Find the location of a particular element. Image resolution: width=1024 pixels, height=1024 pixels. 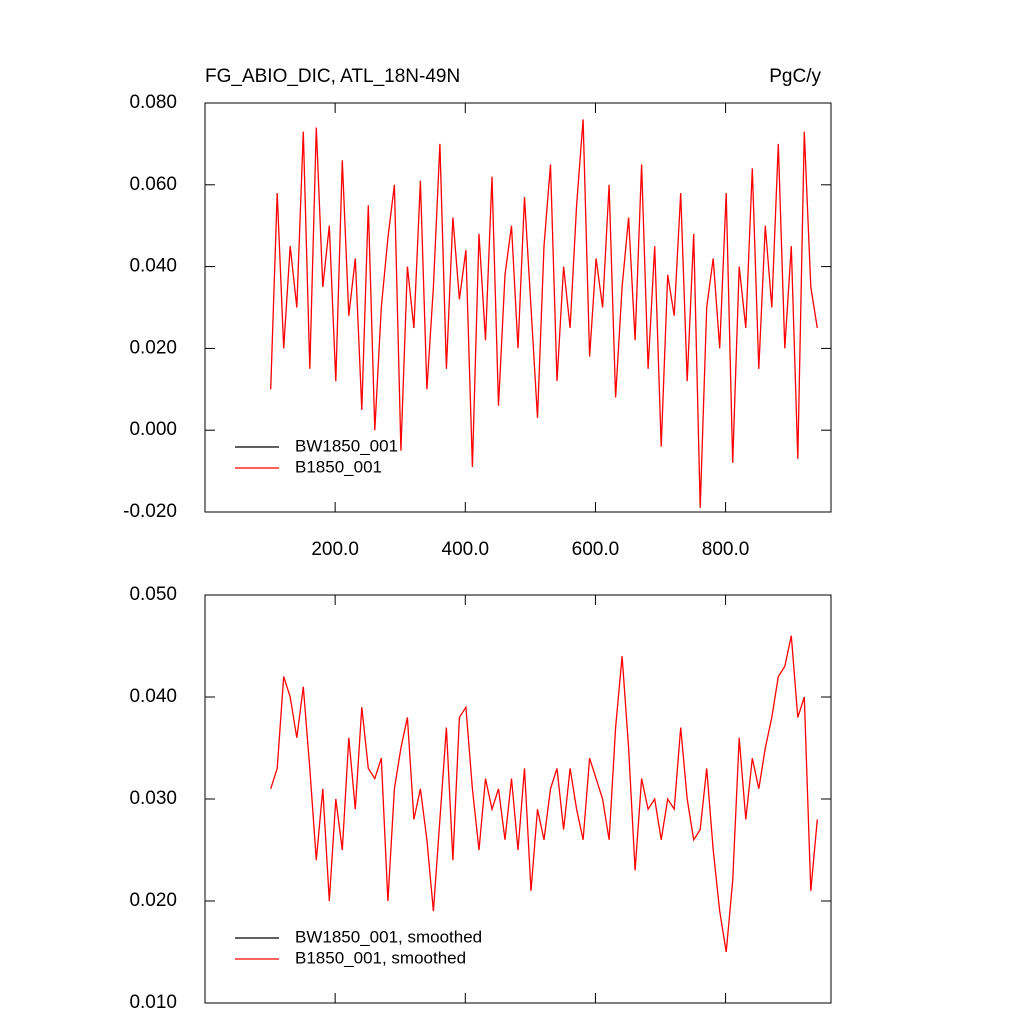

x-tick-label: 200.0 is located at coordinates (335, 549).